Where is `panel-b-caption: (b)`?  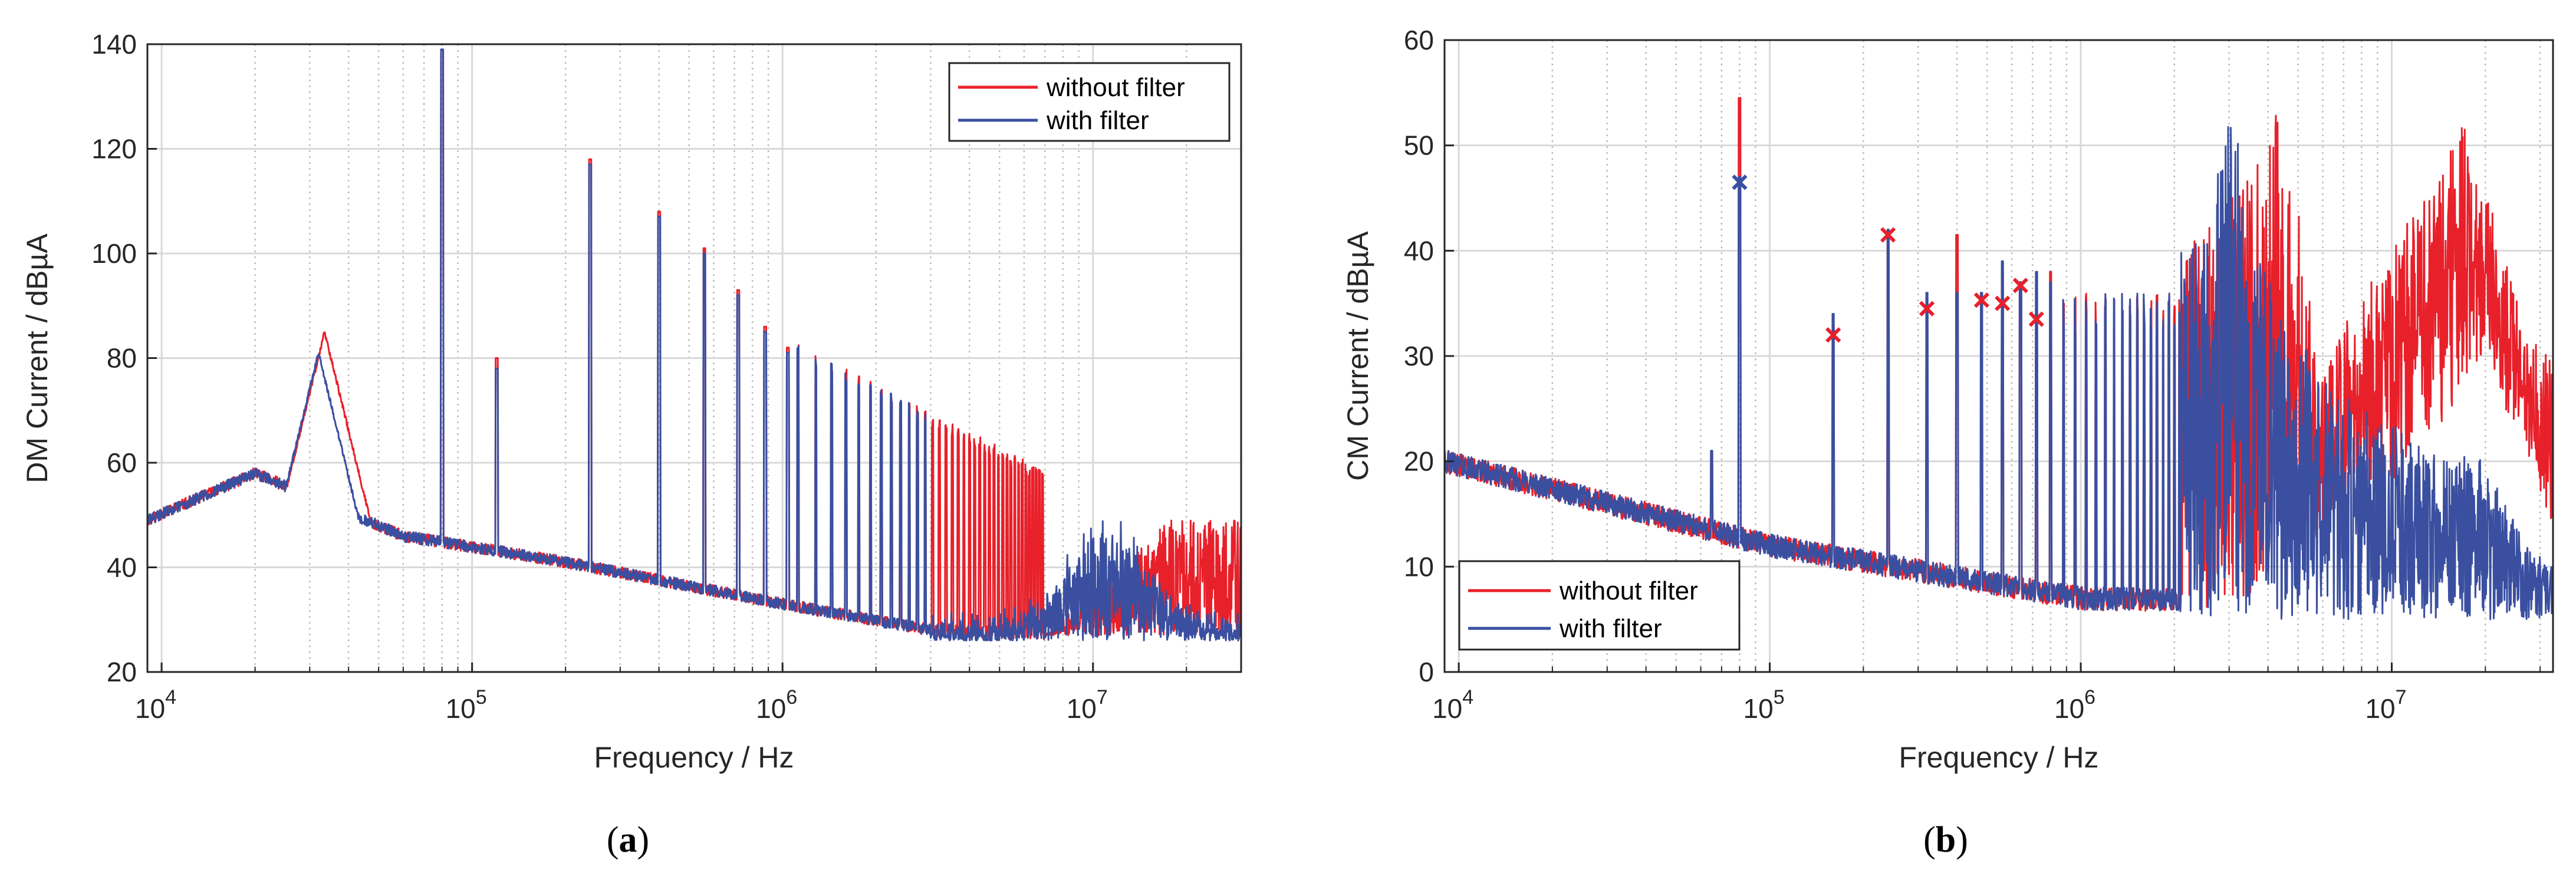
panel-b-caption: (b) is located at coordinates (1946, 840).